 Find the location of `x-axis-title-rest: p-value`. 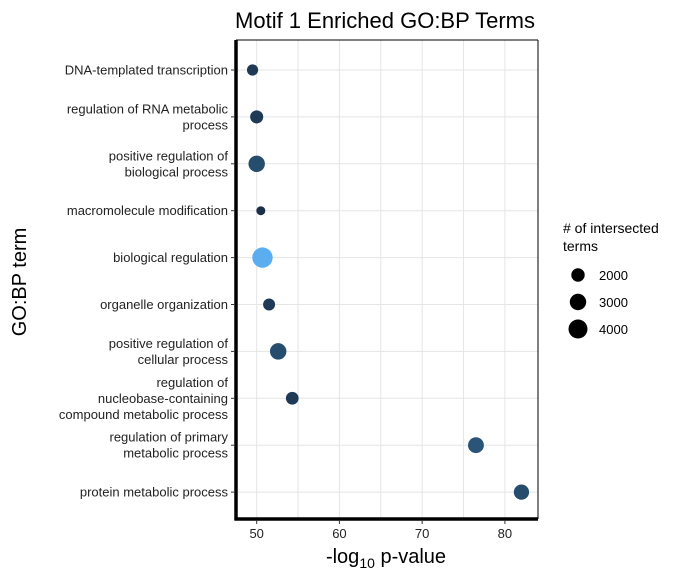

x-axis-title-rest: p-value is located at coordinates (410, 557).